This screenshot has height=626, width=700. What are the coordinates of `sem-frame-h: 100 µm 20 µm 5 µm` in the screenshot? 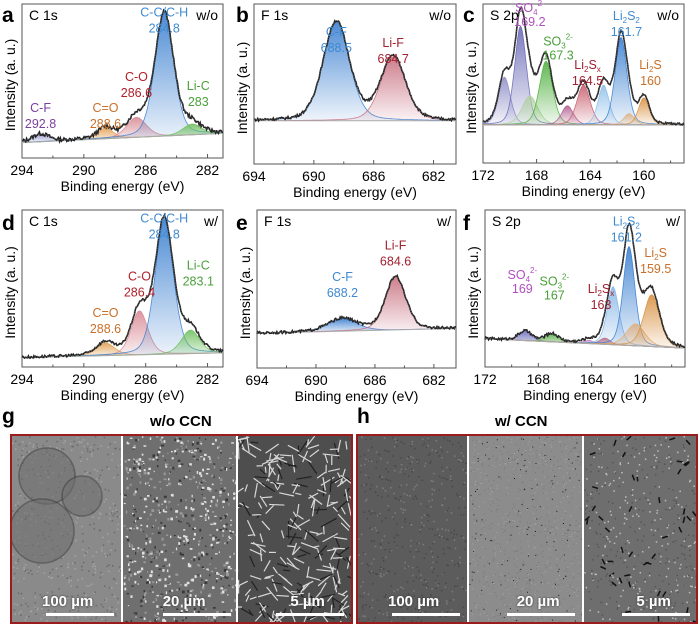 It's located at (527, 529).